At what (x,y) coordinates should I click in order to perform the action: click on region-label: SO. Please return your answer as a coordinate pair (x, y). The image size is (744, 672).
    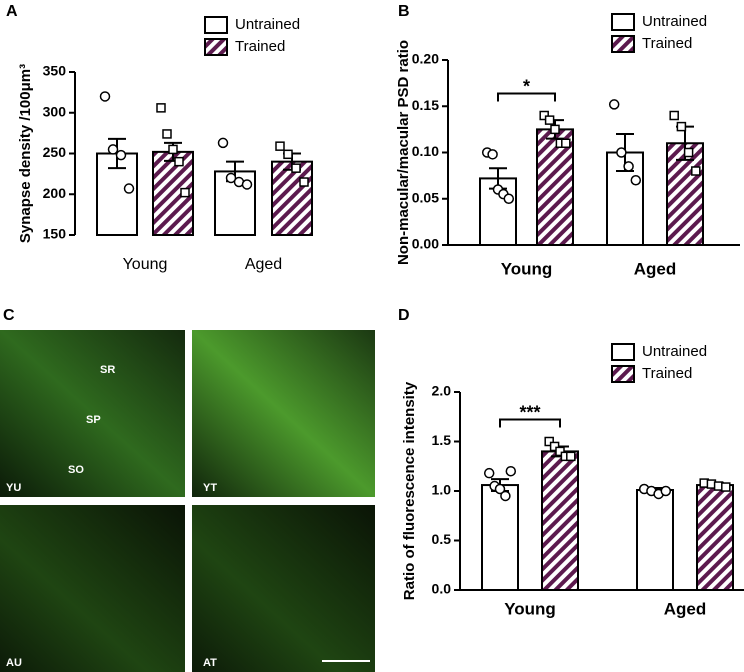
    Looking at the image, I should click on (76, 470).